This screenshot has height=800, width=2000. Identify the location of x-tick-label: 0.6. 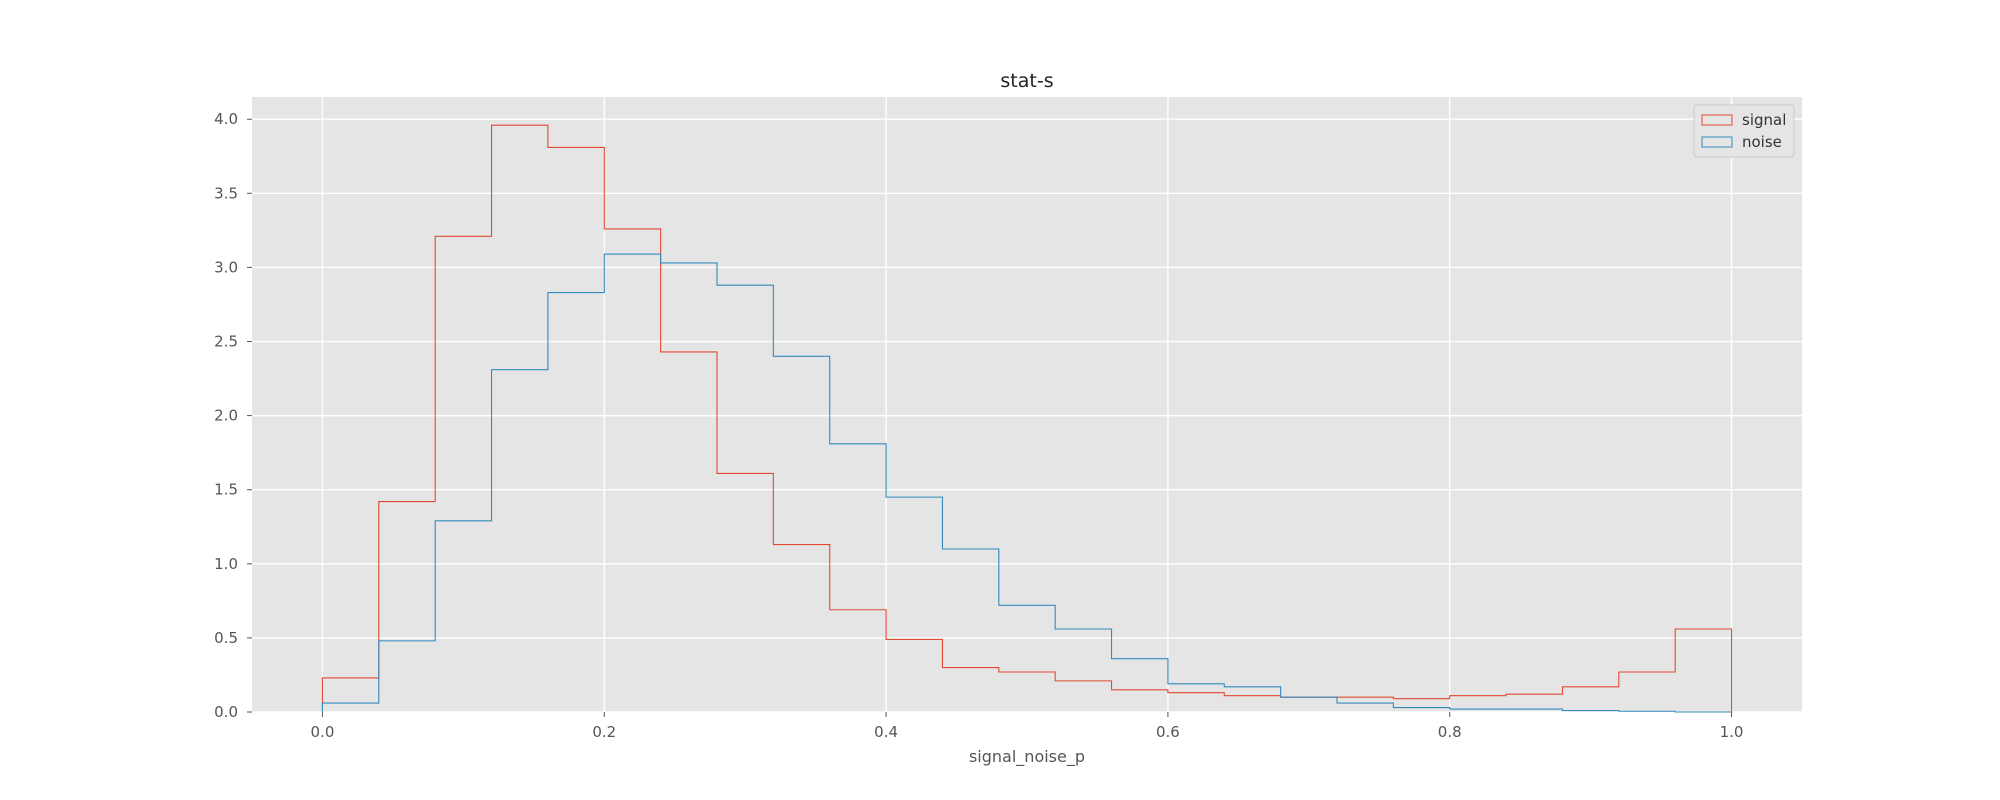
(1168, 732).